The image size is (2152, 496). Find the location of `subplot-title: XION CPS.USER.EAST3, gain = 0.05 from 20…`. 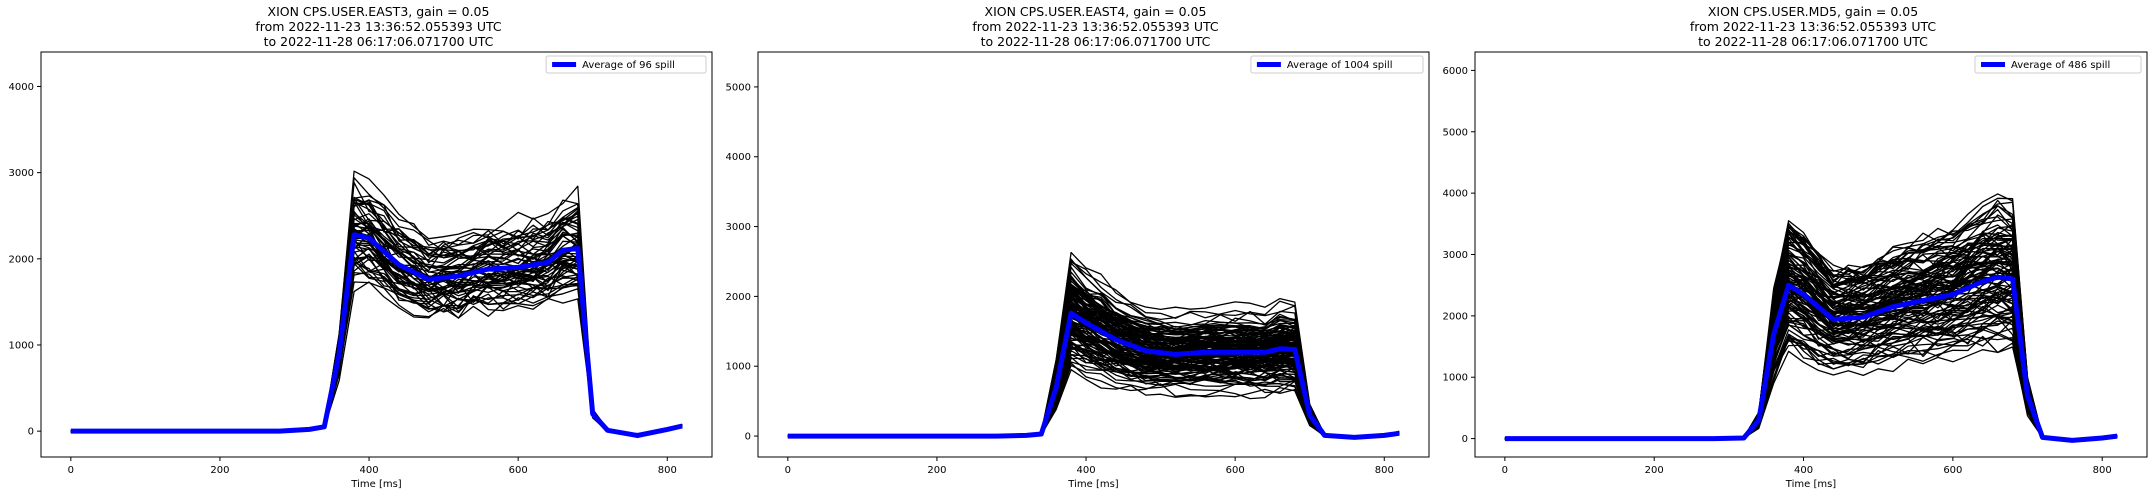

subplot-title: XION CPS.USER.EAST3, gain = 0.05 from 20… is located at coordinates (378, 26).